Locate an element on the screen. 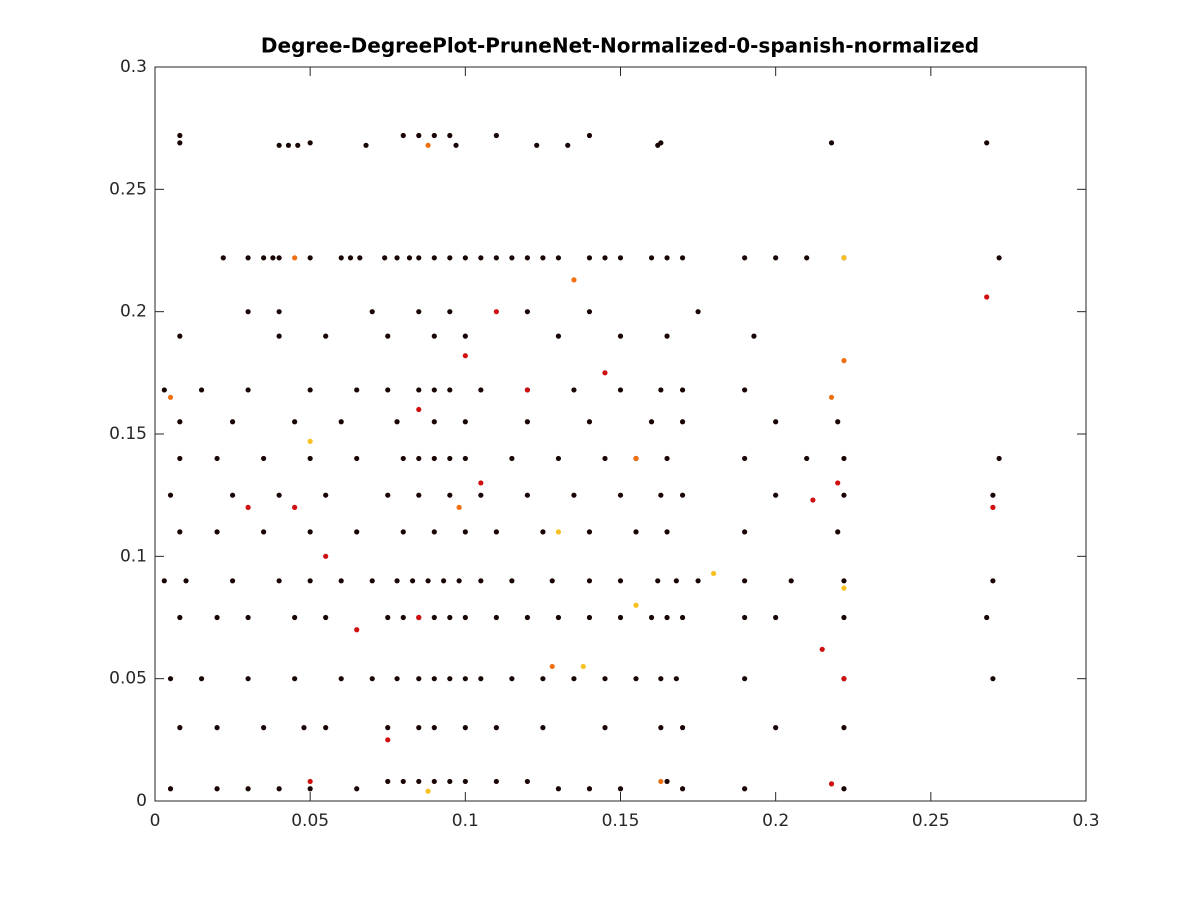 This screenshot has width=1200, height=900. y-tick-label: 0 is located at coordinates (141, 801).